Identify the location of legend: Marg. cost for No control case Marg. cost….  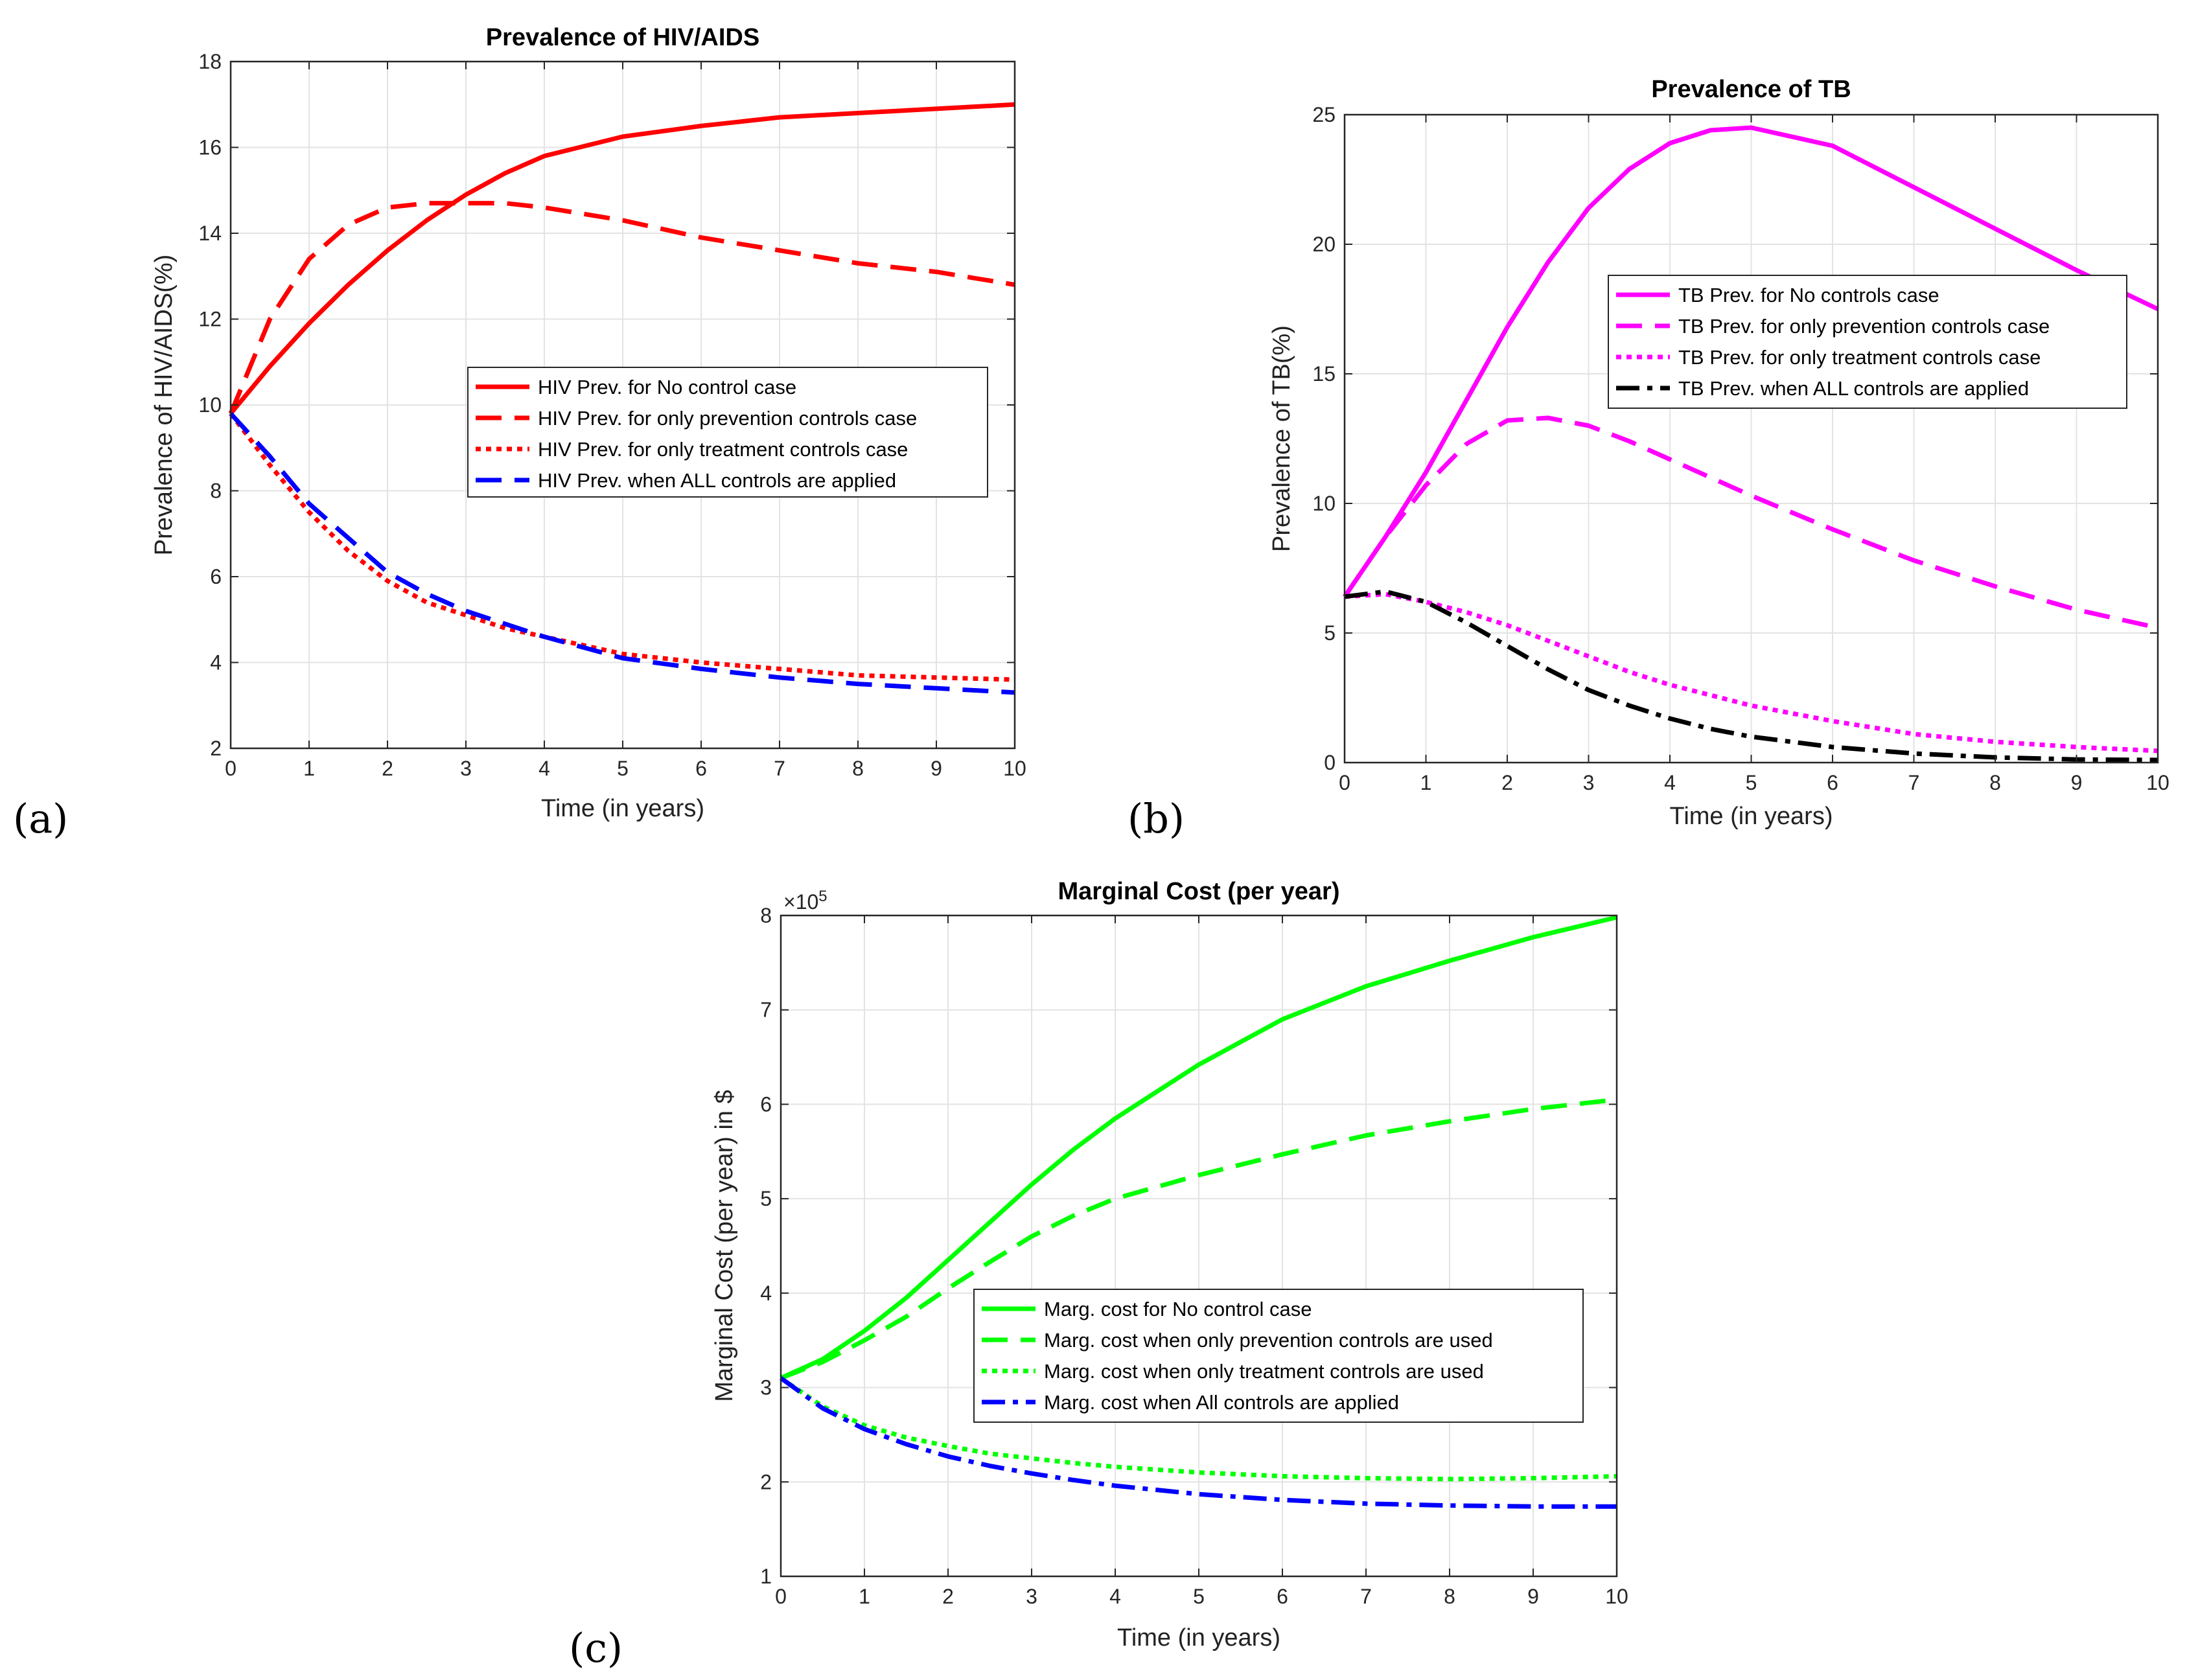
(1278, 1356).